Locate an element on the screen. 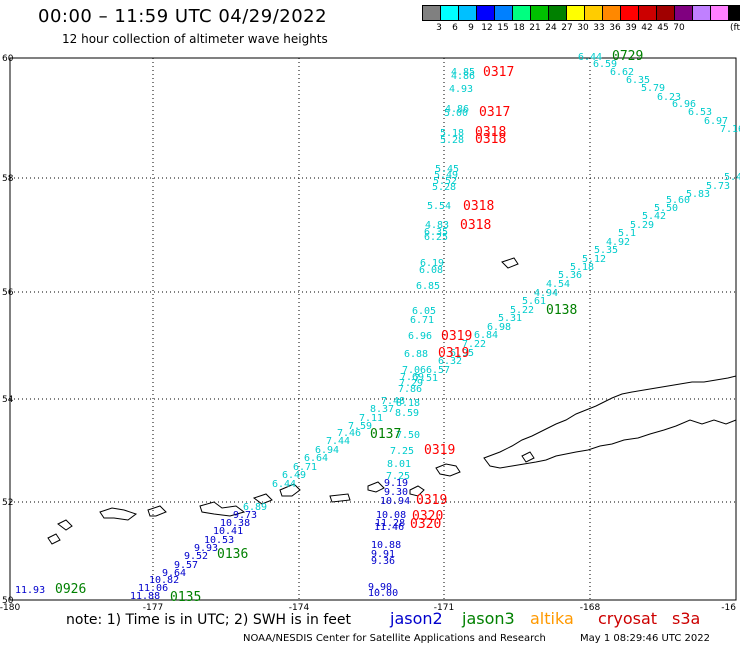  legend-tick-label: 15 is located at coordinates (503, 28).